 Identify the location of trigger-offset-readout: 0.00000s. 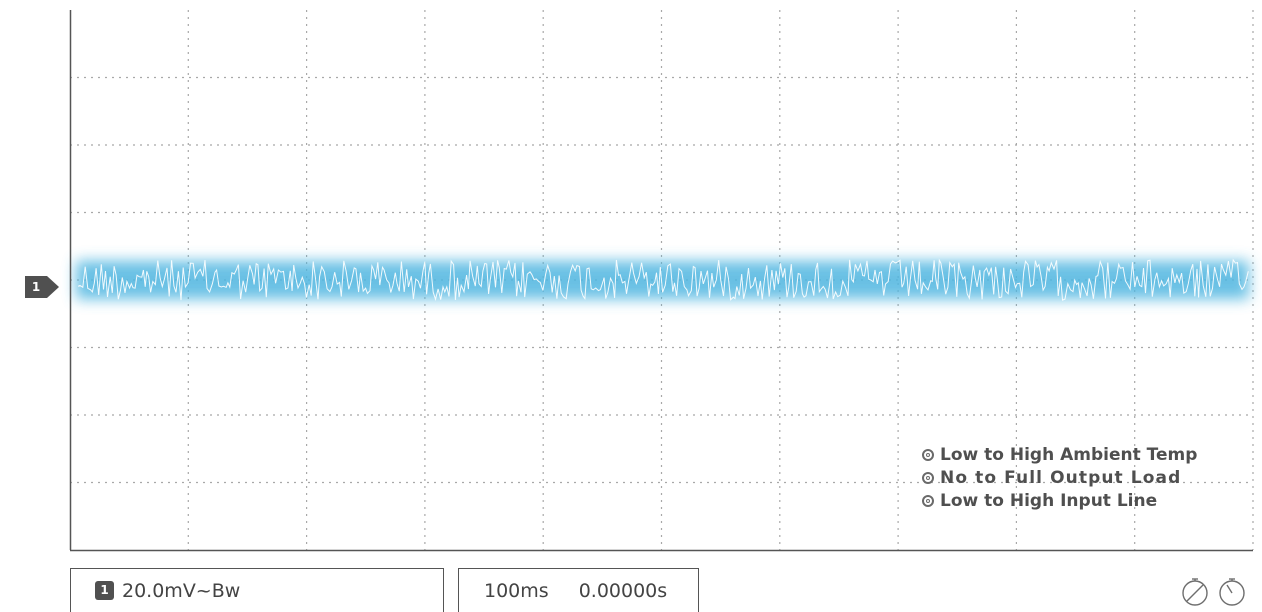
(623, 590).